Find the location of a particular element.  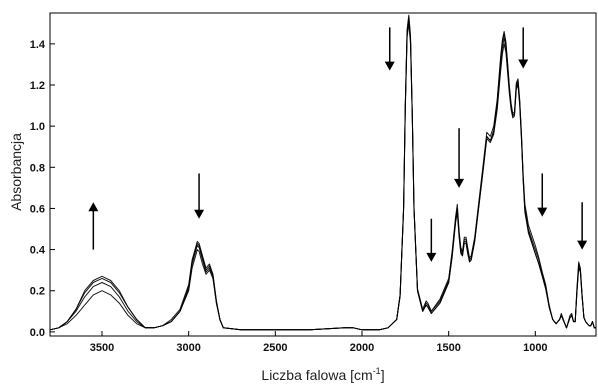

x-axis-title-close: ] is located at coordinates (383, 375).